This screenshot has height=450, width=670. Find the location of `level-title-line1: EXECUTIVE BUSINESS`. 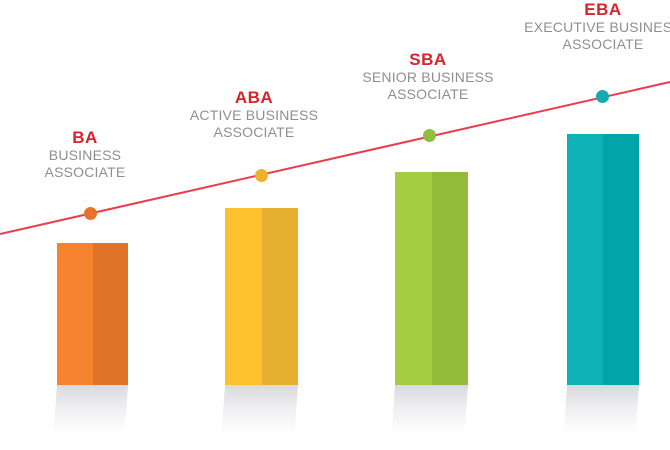

level-title-line1: EXECUTIVE BUSINESS is located at coordinates (597, 27).